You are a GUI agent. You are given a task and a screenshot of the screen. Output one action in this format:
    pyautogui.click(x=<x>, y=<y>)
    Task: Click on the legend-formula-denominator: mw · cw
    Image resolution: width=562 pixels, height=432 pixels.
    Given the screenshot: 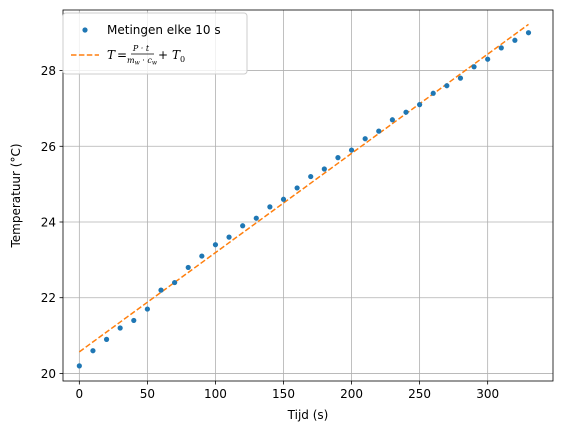 What is the action you would take?
    pyautogui.click(x=142, y=61)
    